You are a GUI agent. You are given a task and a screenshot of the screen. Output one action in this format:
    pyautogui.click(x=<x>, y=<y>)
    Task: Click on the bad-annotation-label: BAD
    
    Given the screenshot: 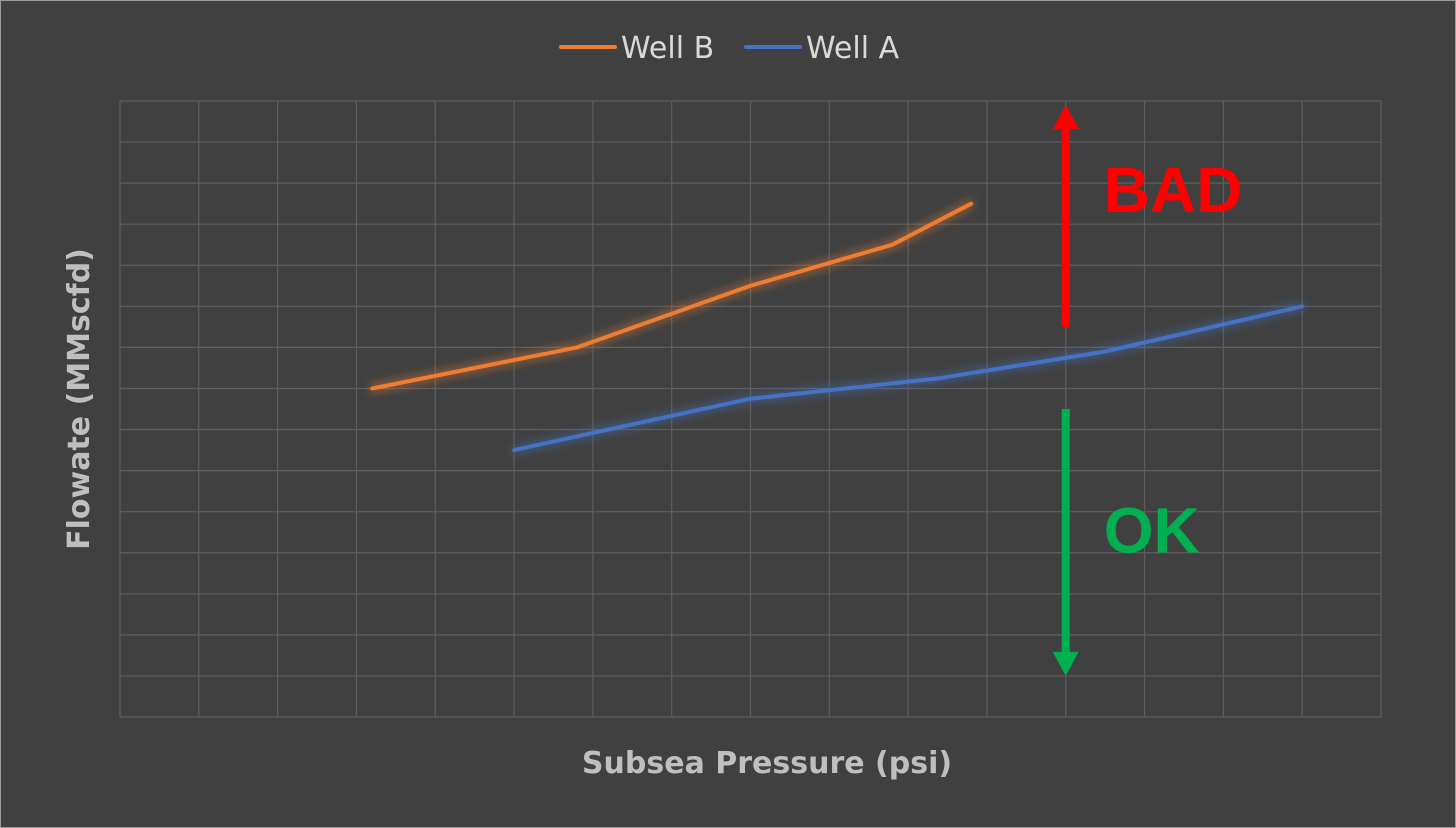 What is the action you would take?
    pyautogui.click(x=1173, y=190)
    